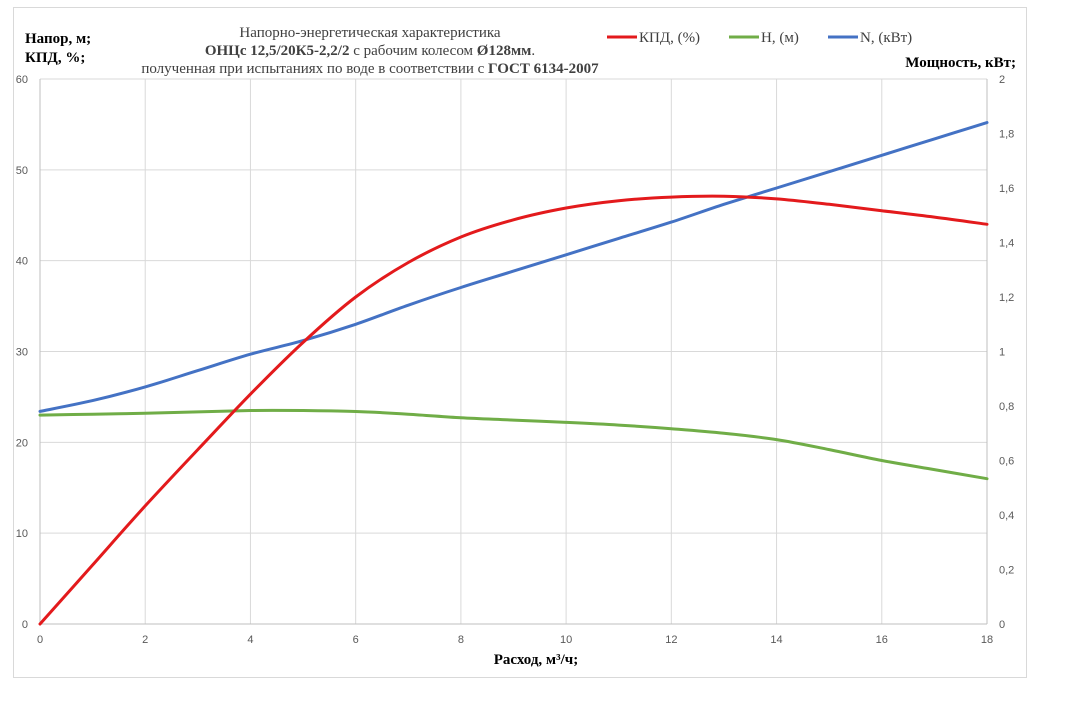 The image size is (1065, 713). I want to click on y-right-tick-label: 1,2, so click(1006, 298).